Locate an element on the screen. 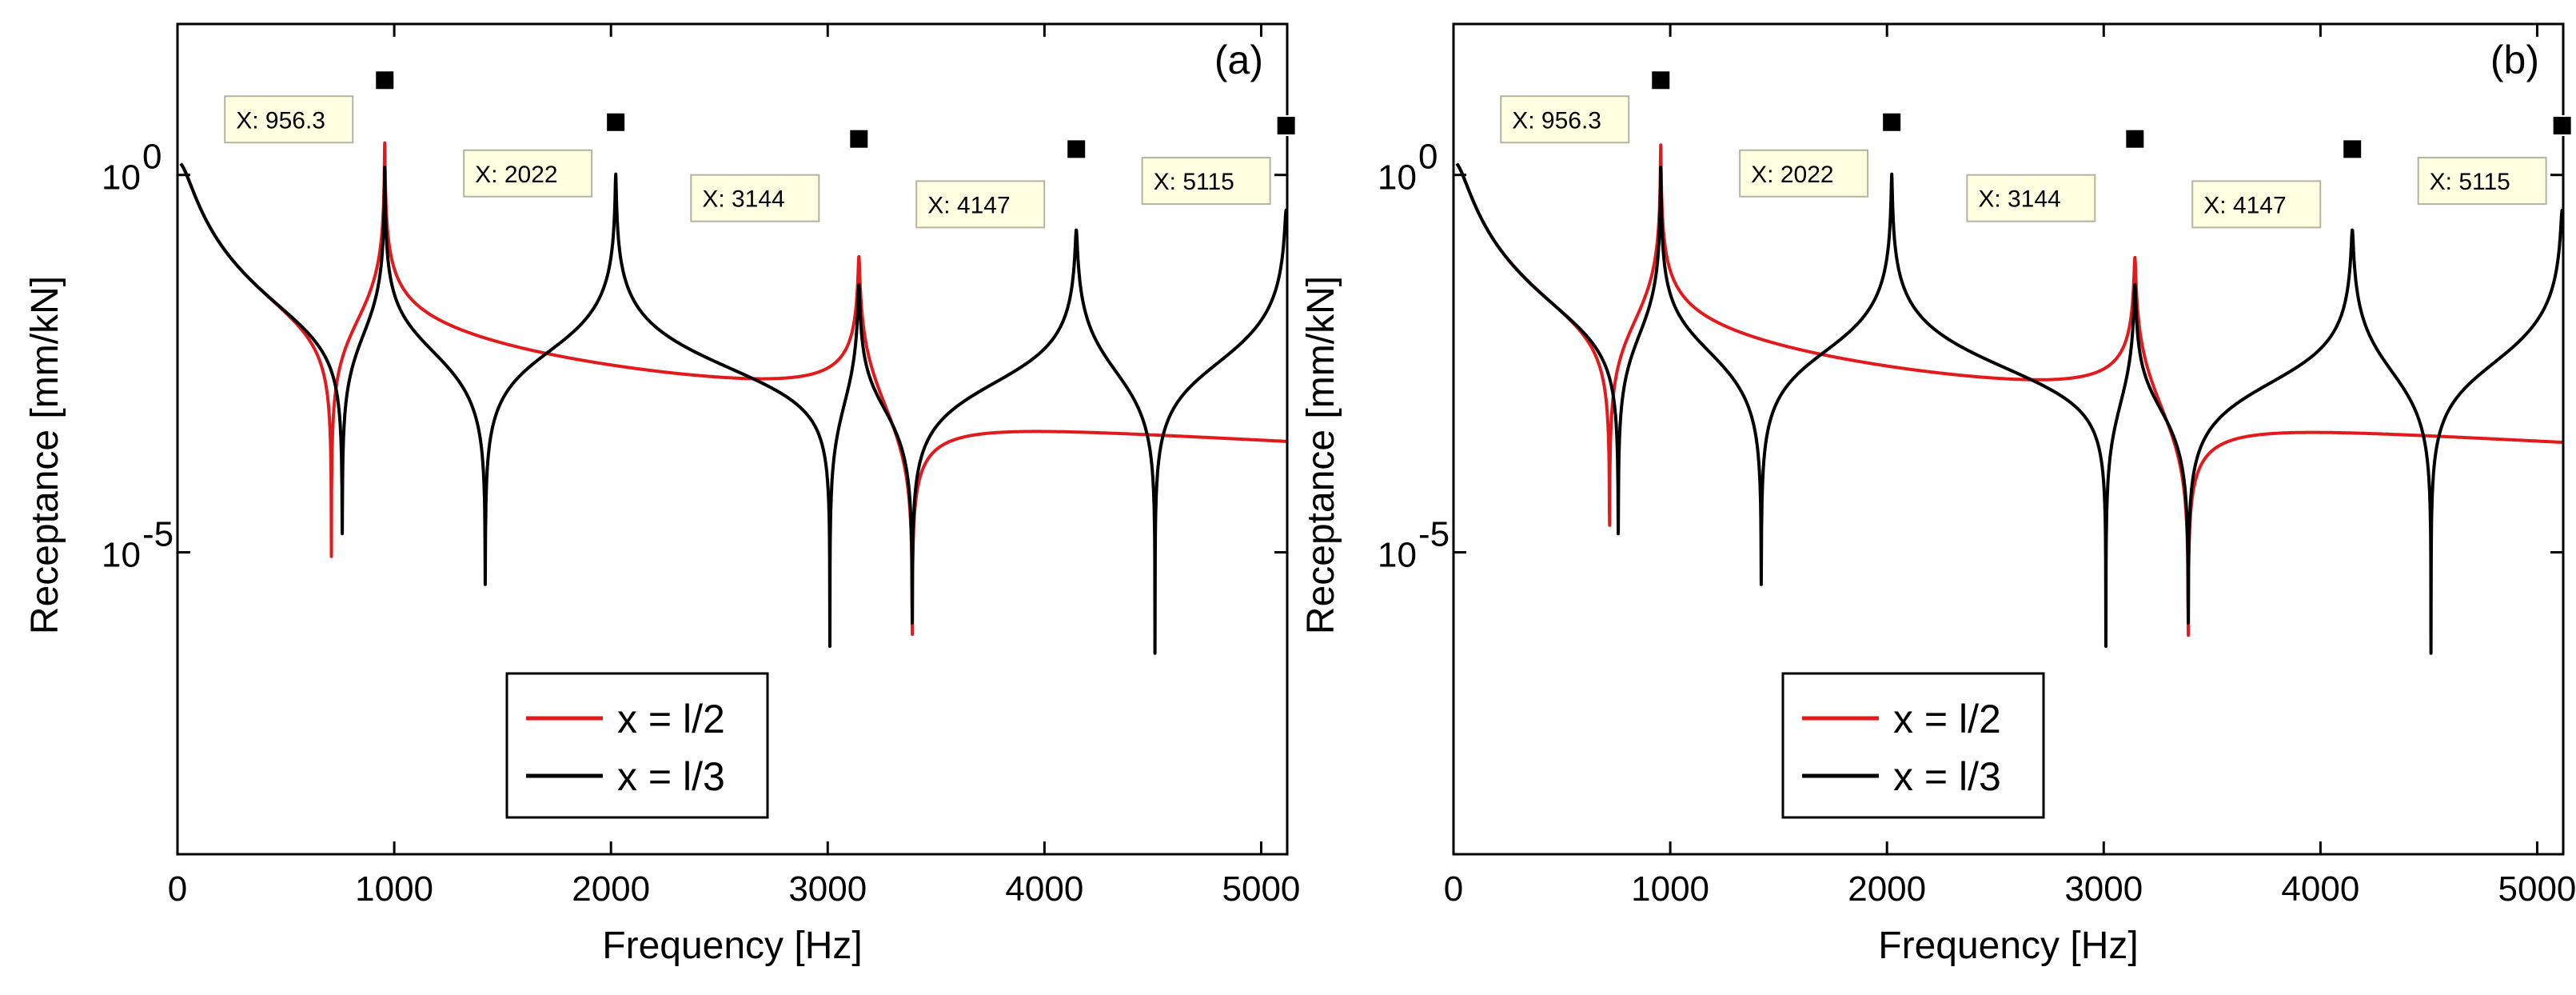  panel-label: (a) is located at coordinates (1238, 60).